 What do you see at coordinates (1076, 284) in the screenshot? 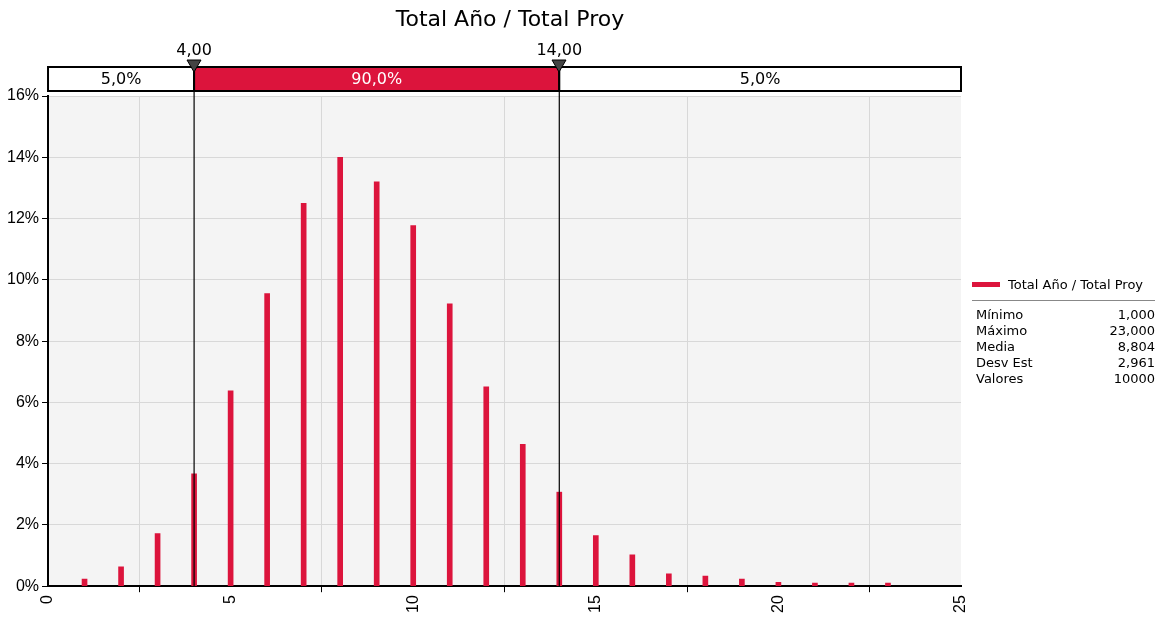
I see `legend-label: Total Año / Total Proy` at bounding box center [1076, 284].